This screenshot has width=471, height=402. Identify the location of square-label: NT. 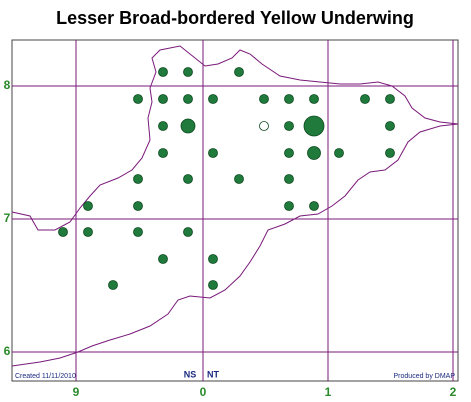
(213, 374).